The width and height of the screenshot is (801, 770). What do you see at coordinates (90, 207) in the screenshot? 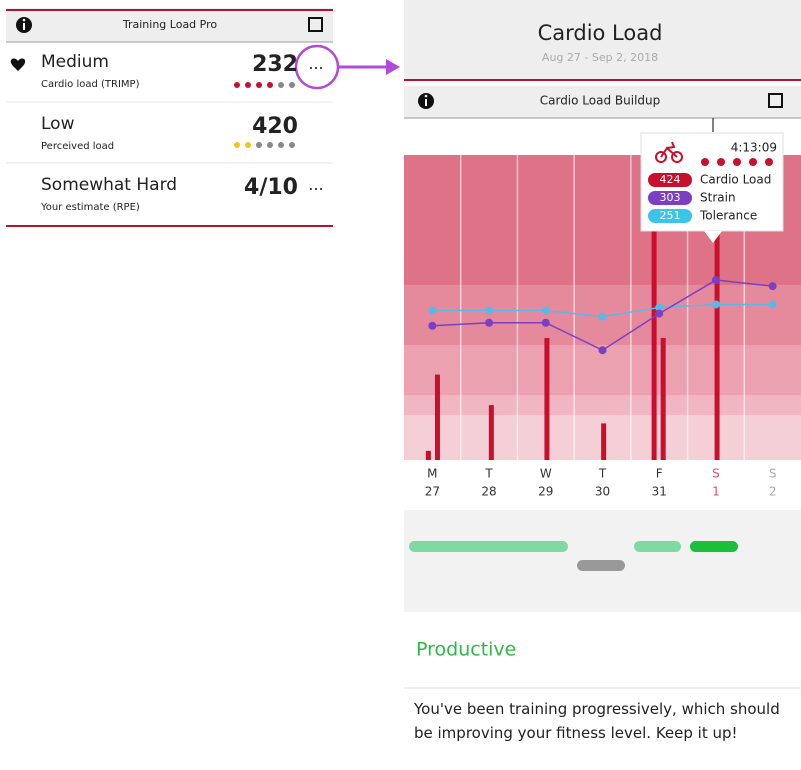
I see `row-sublabel: Your estimate (RPE)` at bounding box center [90, 207].